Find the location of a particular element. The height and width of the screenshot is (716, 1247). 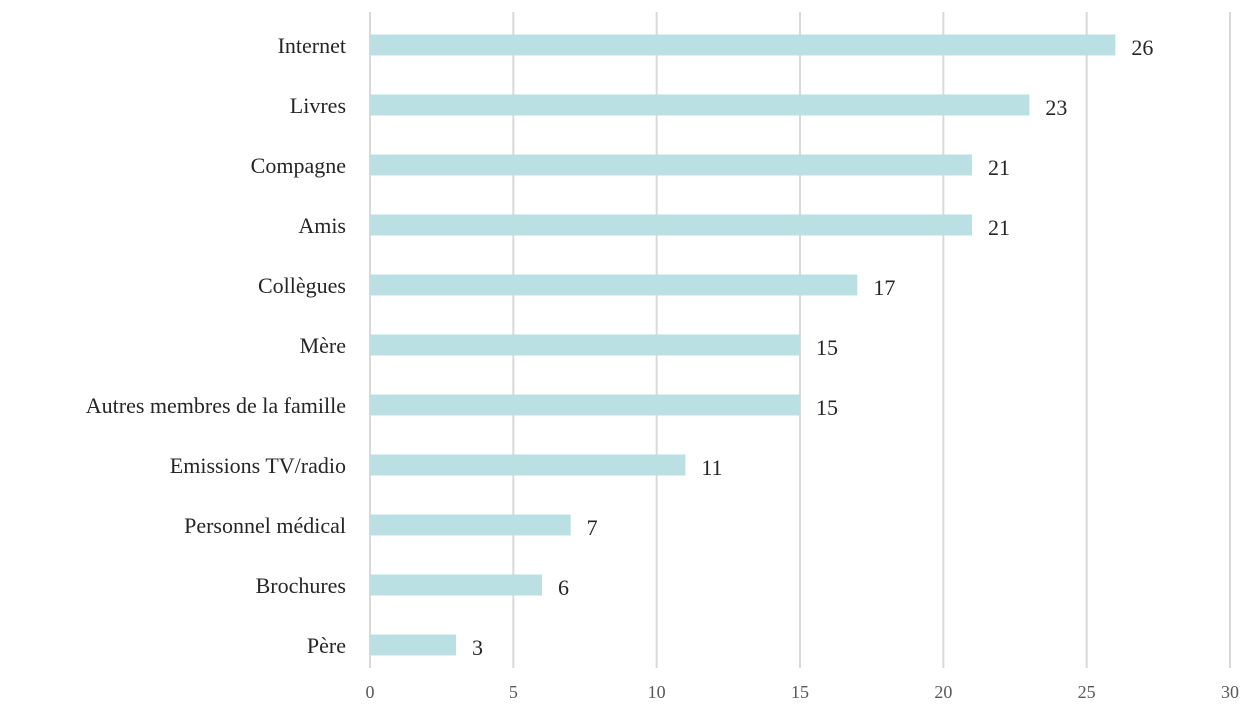

x-tick-label: 25 is located at coordinates (1087, 692).